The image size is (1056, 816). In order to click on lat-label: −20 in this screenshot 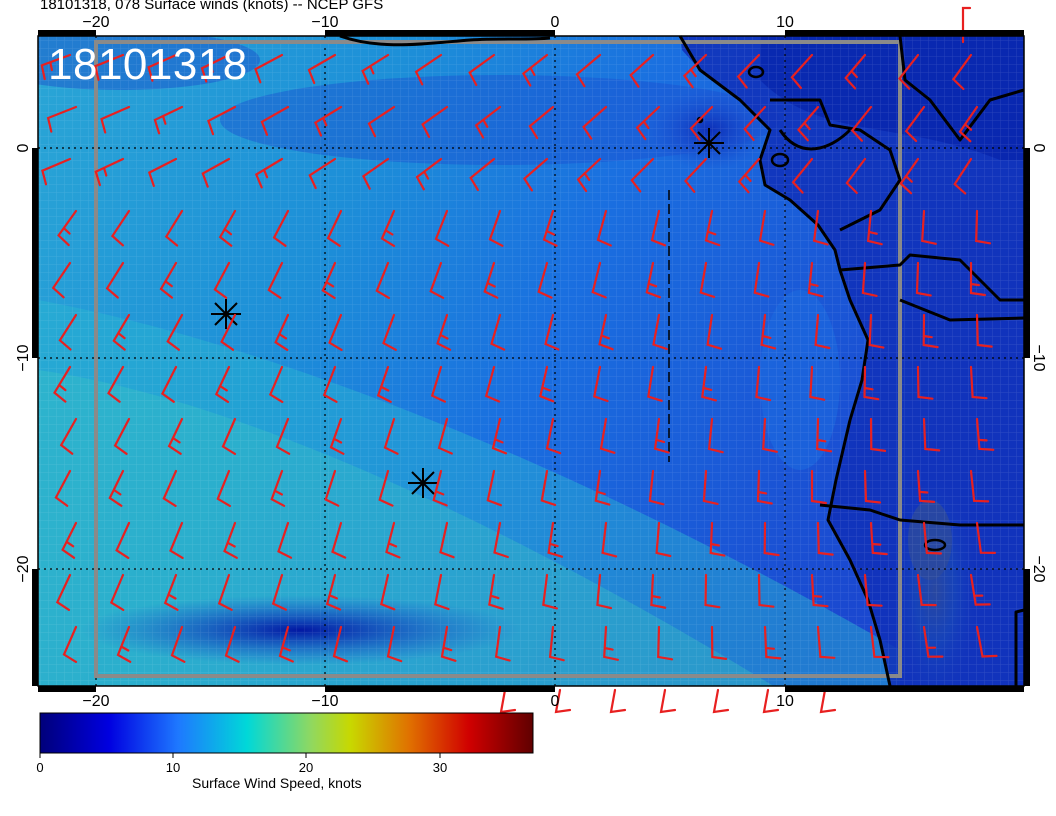, I will do `click(23, 568)`.